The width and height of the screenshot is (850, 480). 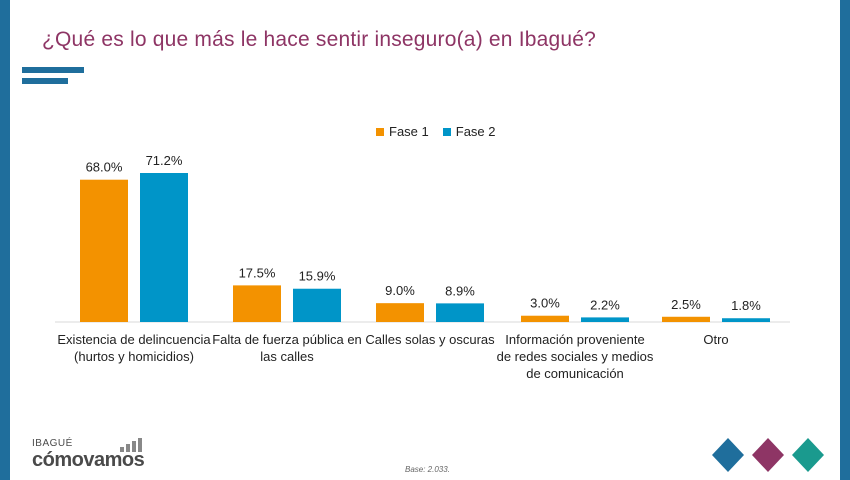 What do you see at coordinates (808, 455) in the screenshot?
I see `diamond-teal-icon` at bounding box center [808, 455].